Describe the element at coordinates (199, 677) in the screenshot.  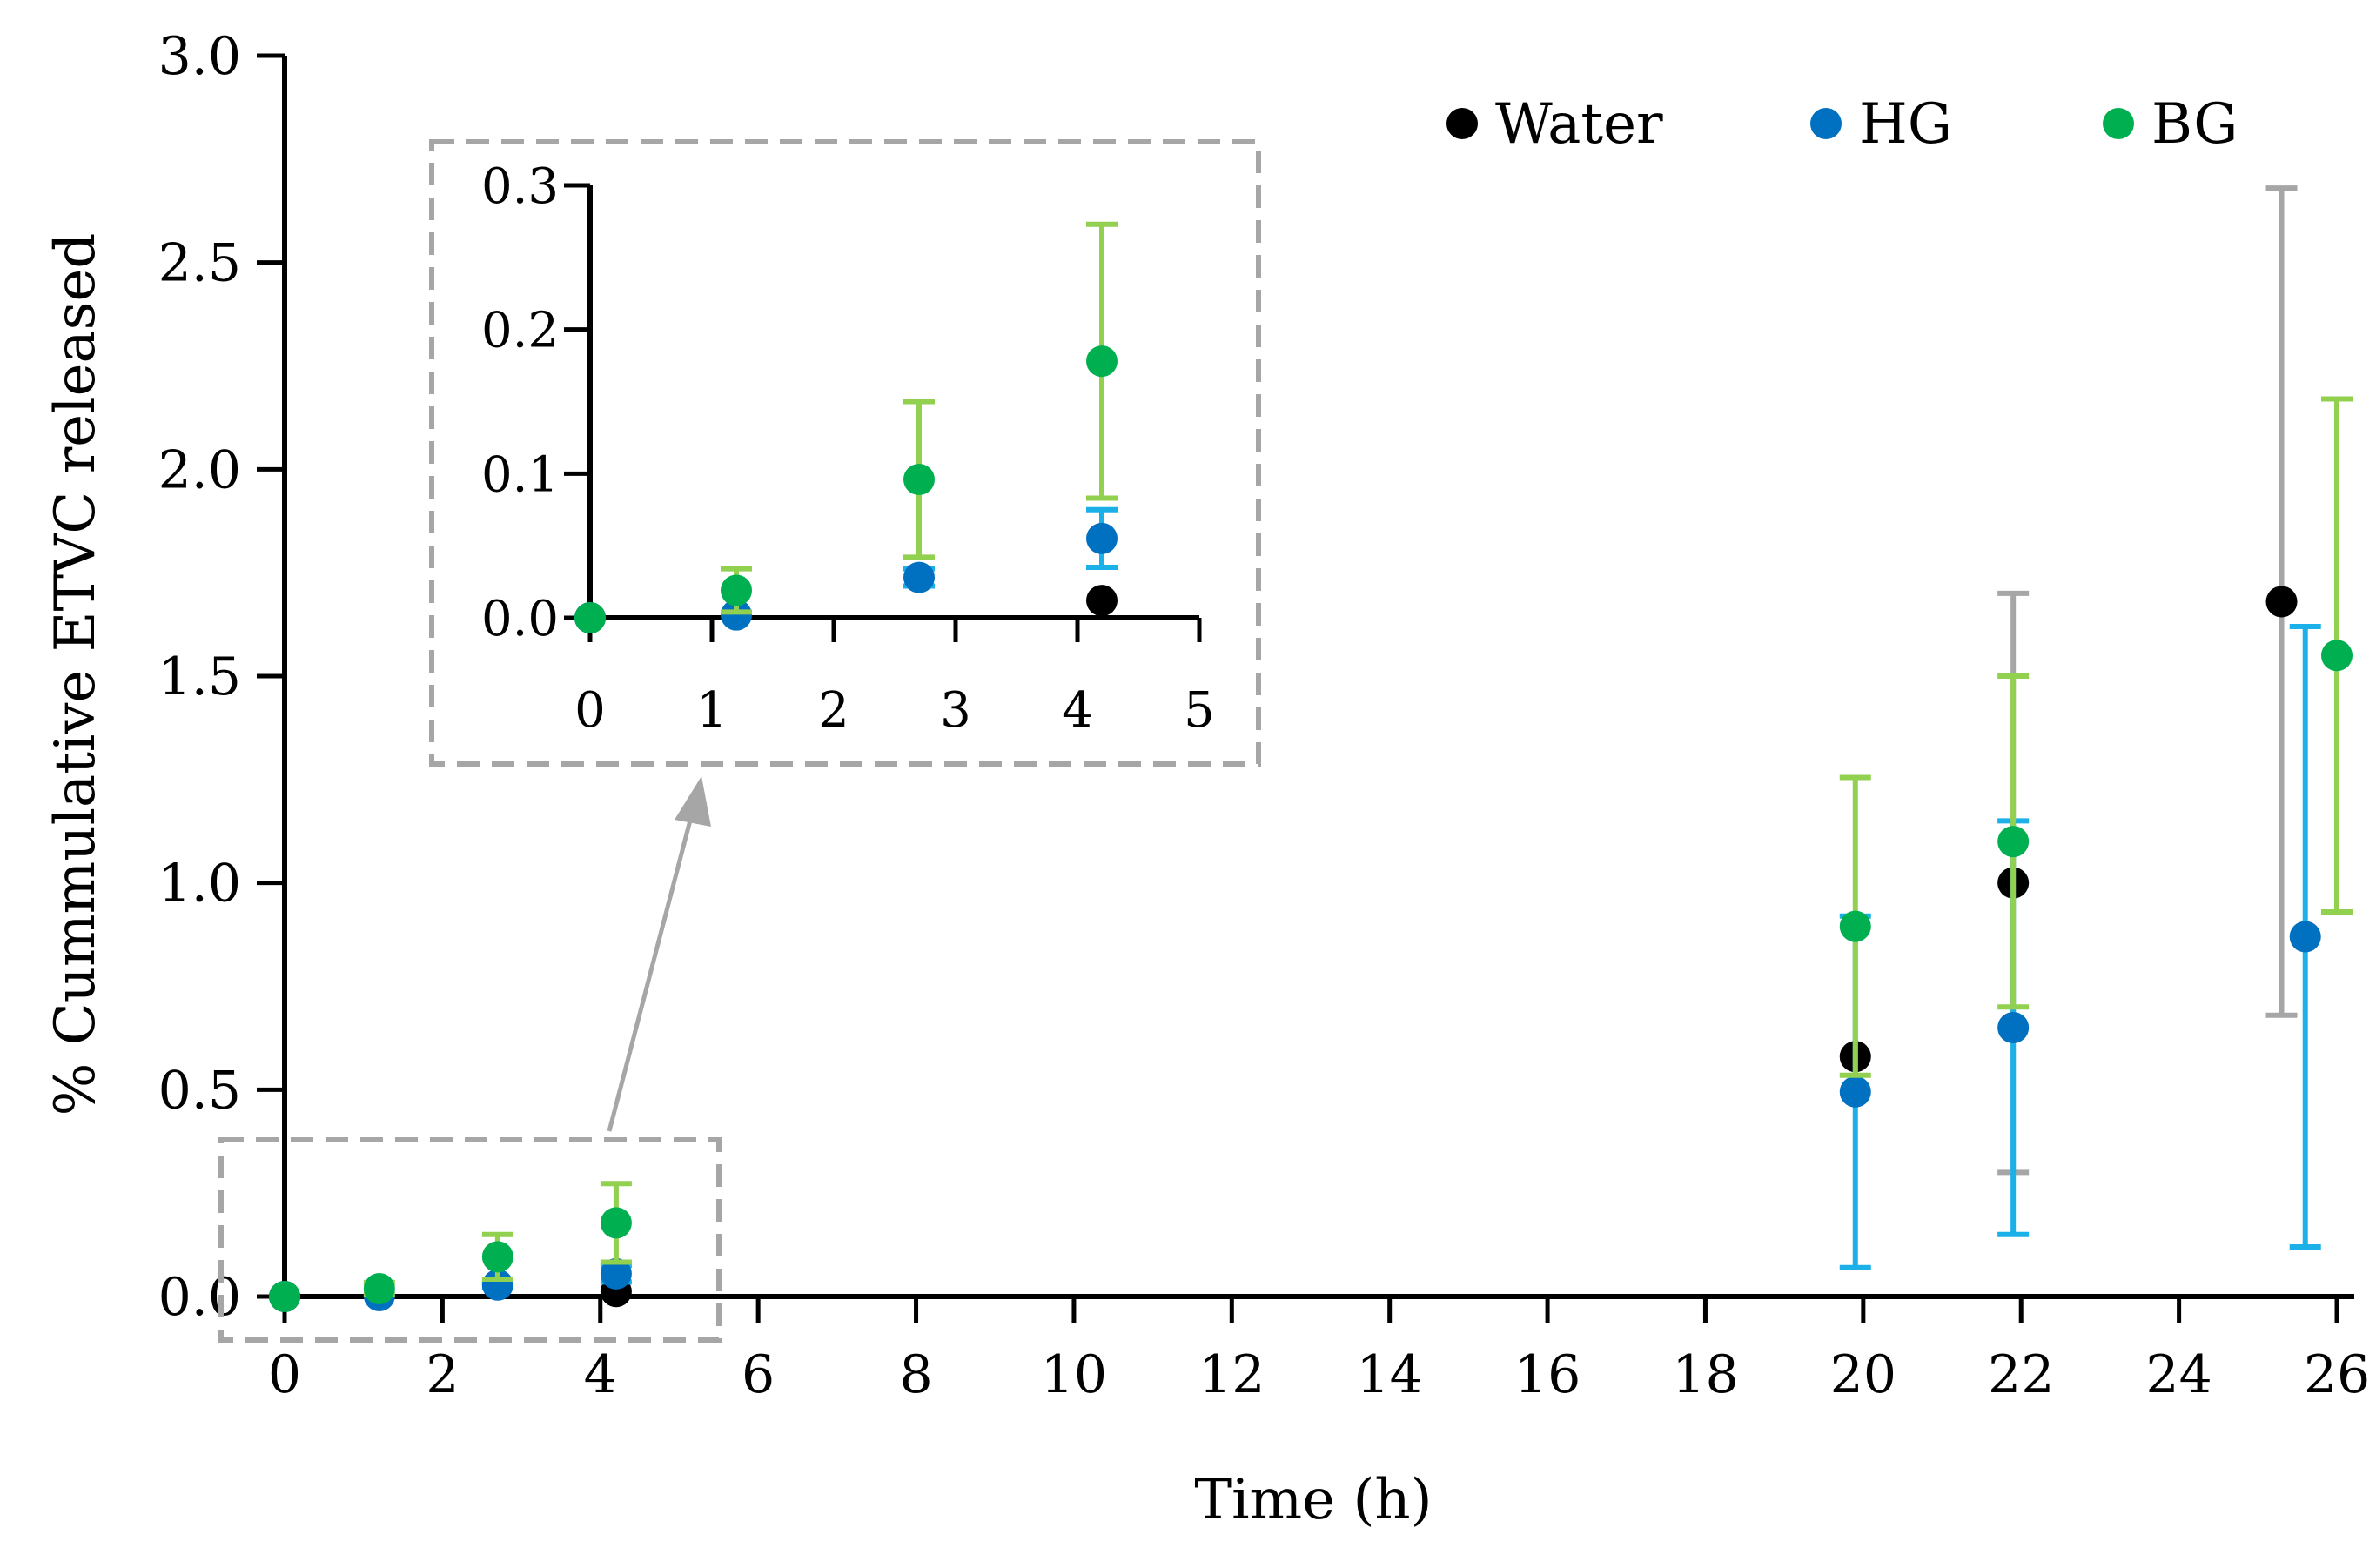
I see `y-tick-label: 1.5` at that location.